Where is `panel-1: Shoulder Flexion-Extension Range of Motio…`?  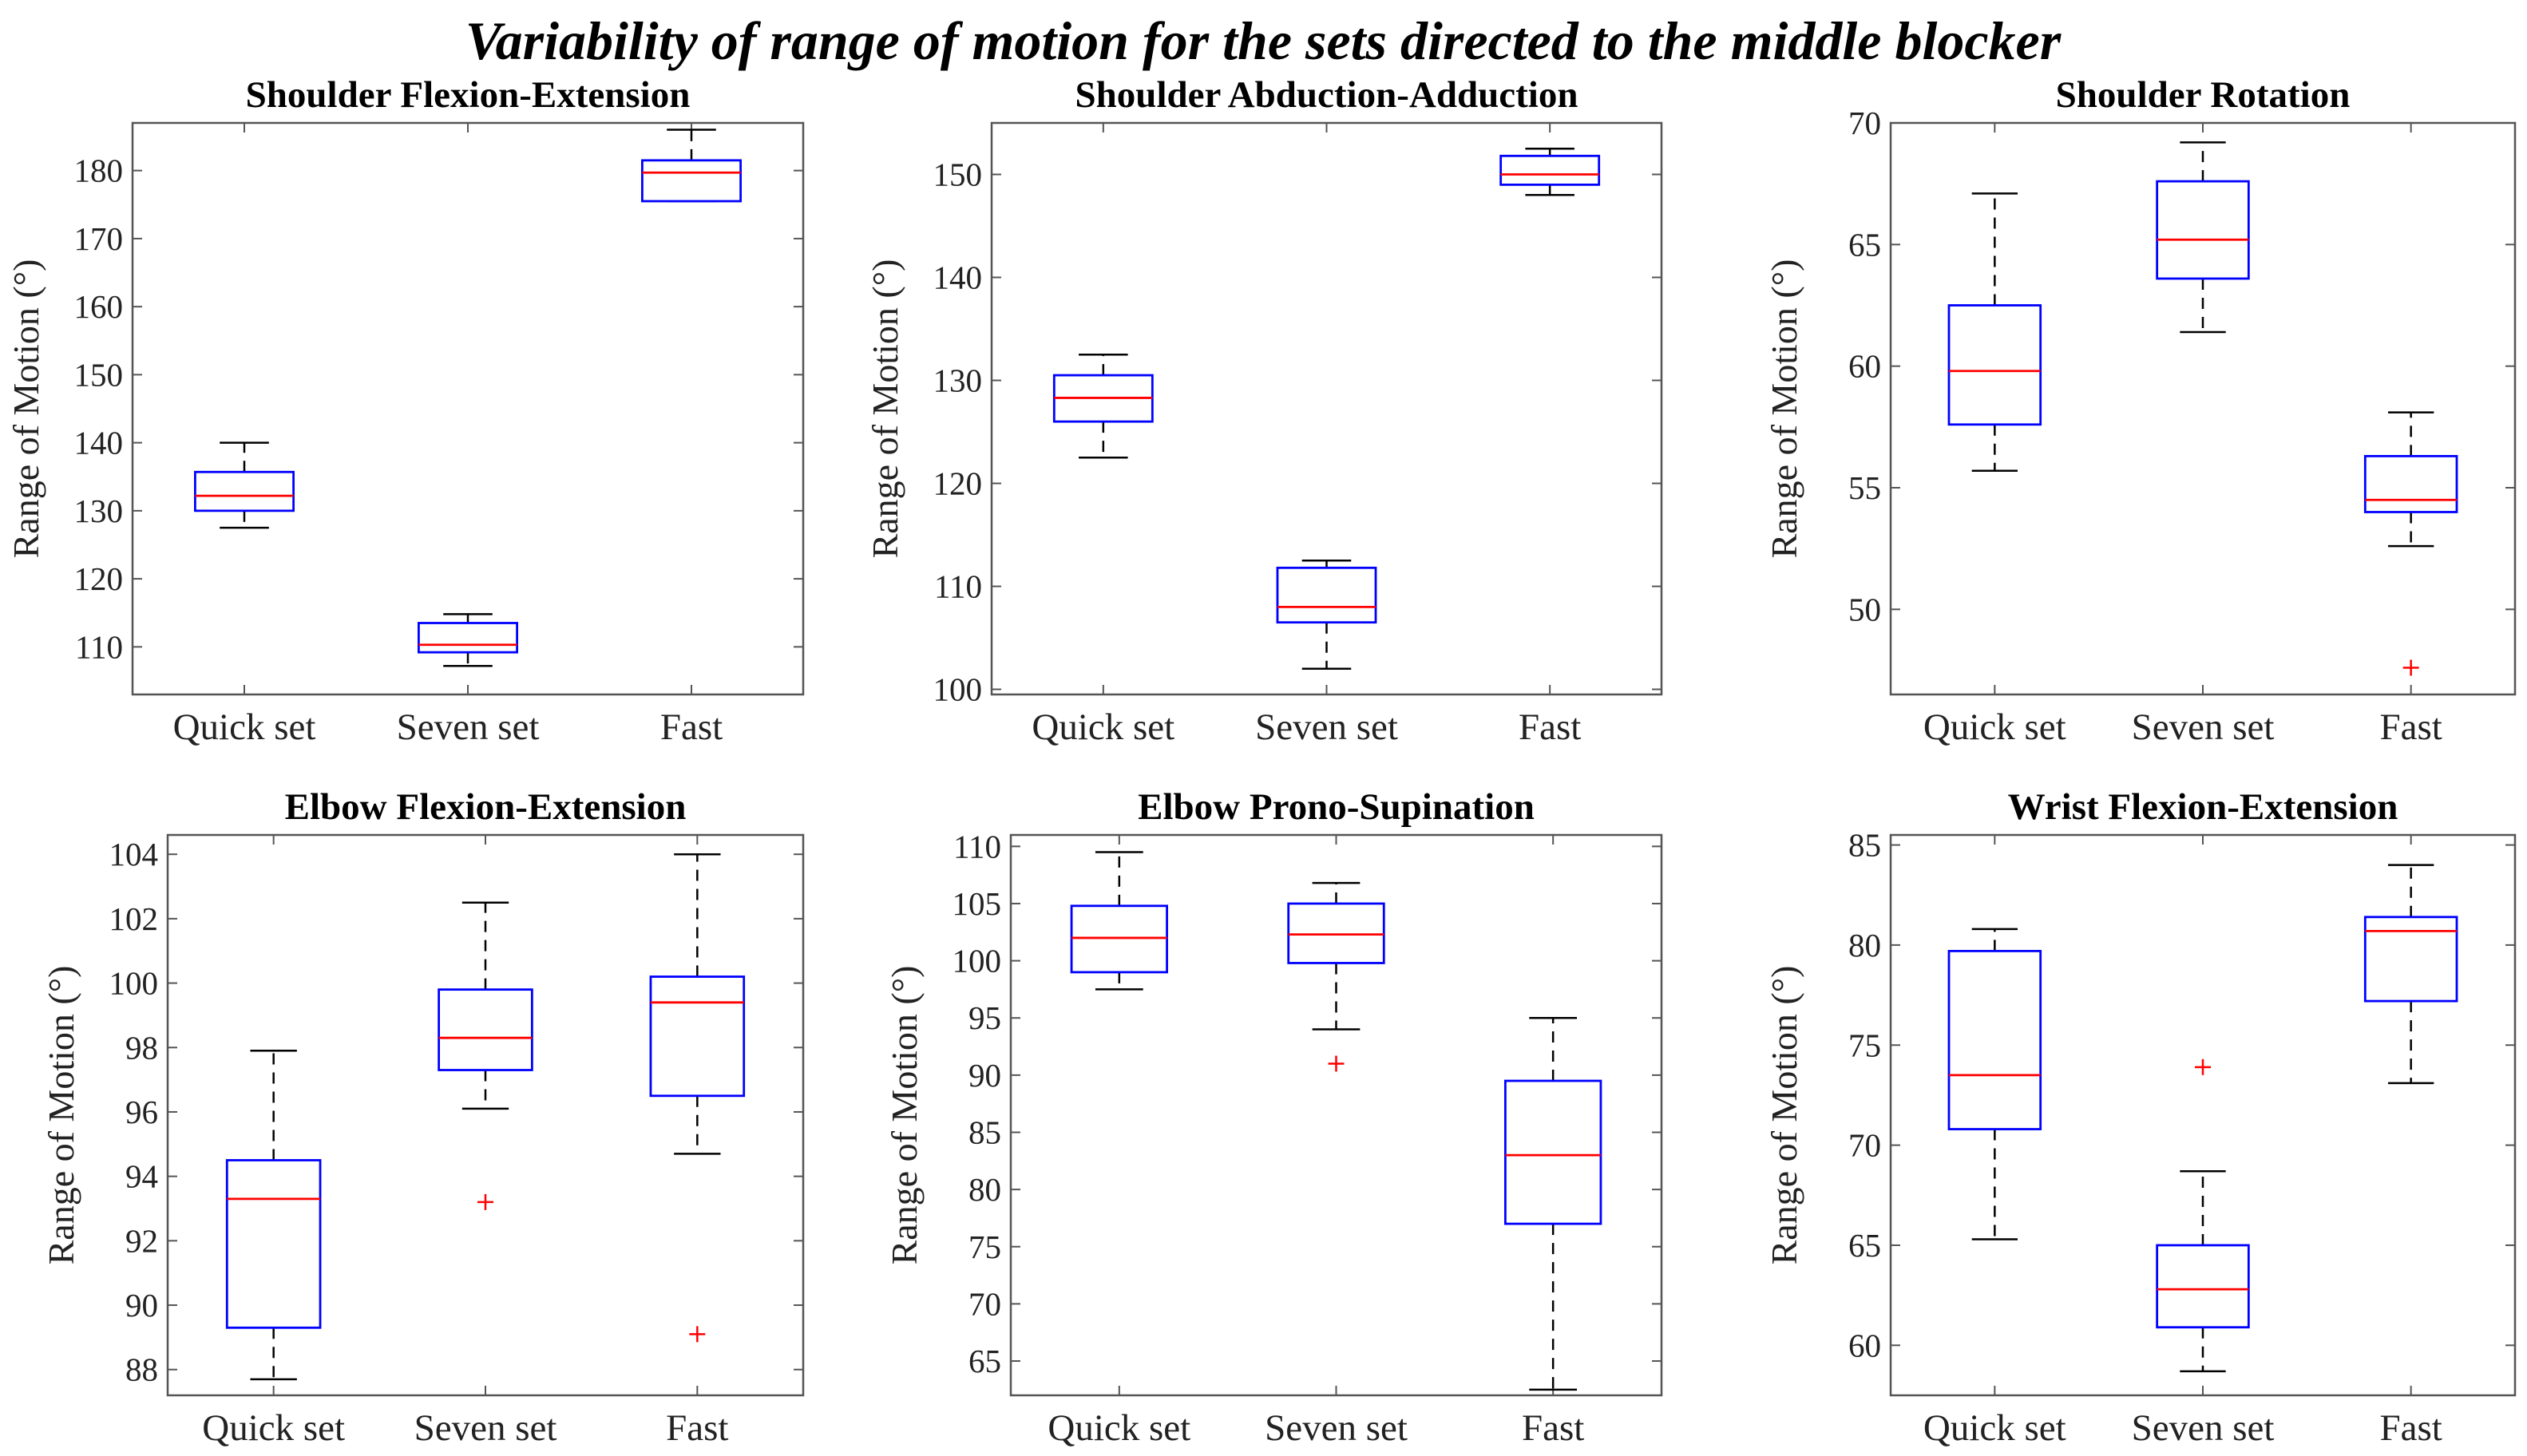 panel-1: Shoulder Flexion-Extension Range of Motio… is located at coordinates (405, 411).